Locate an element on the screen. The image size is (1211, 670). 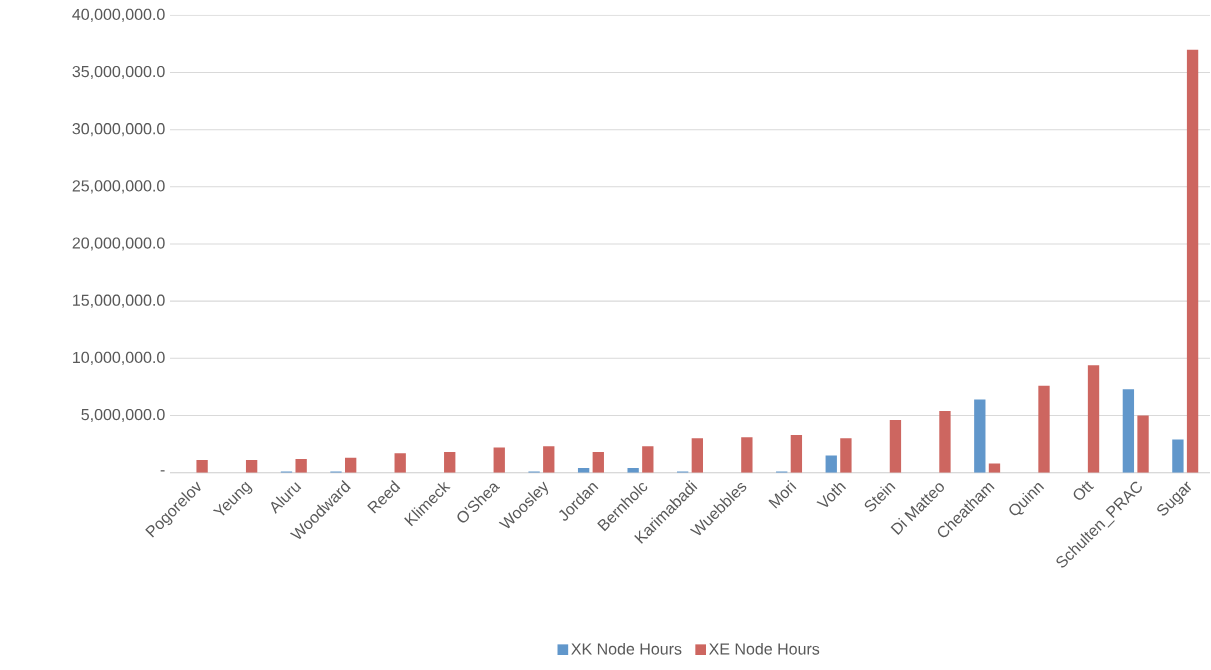
y-tick-label: 35,000,000.0 is located at coordinates (118, 72).